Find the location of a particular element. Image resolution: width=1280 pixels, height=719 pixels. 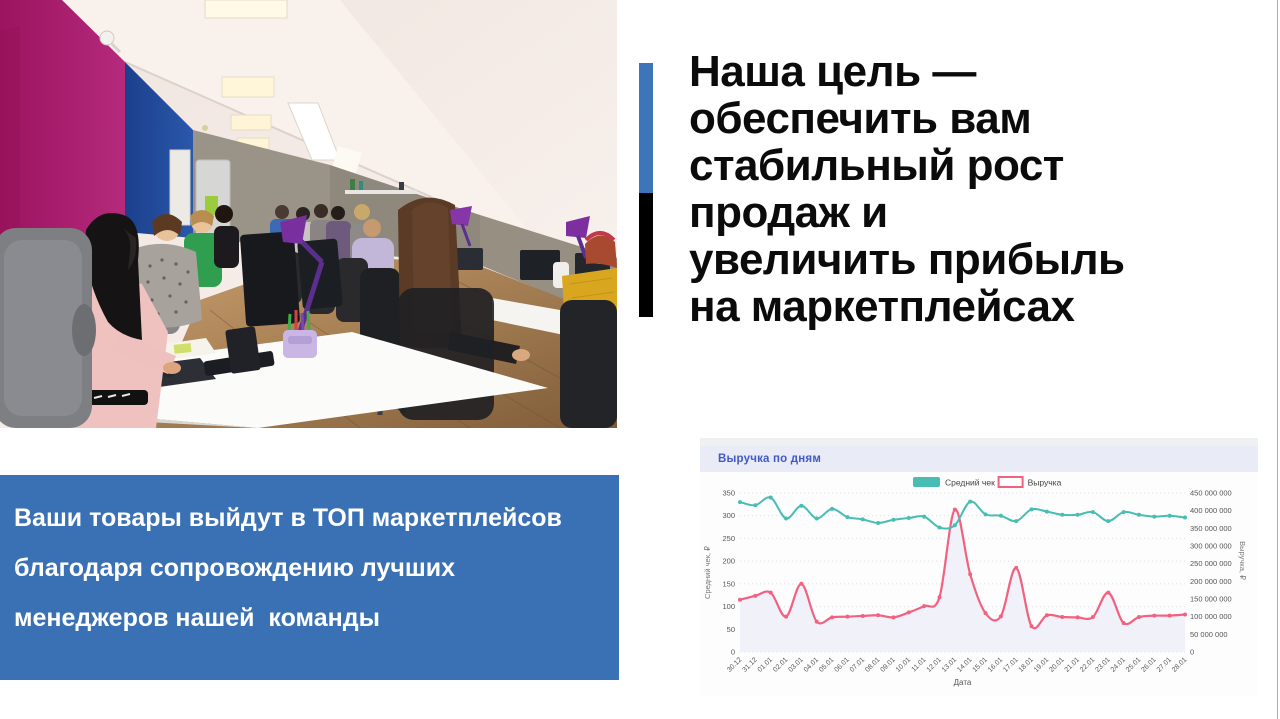

svg-text: 07.01 is located at coordinates (857, 664).